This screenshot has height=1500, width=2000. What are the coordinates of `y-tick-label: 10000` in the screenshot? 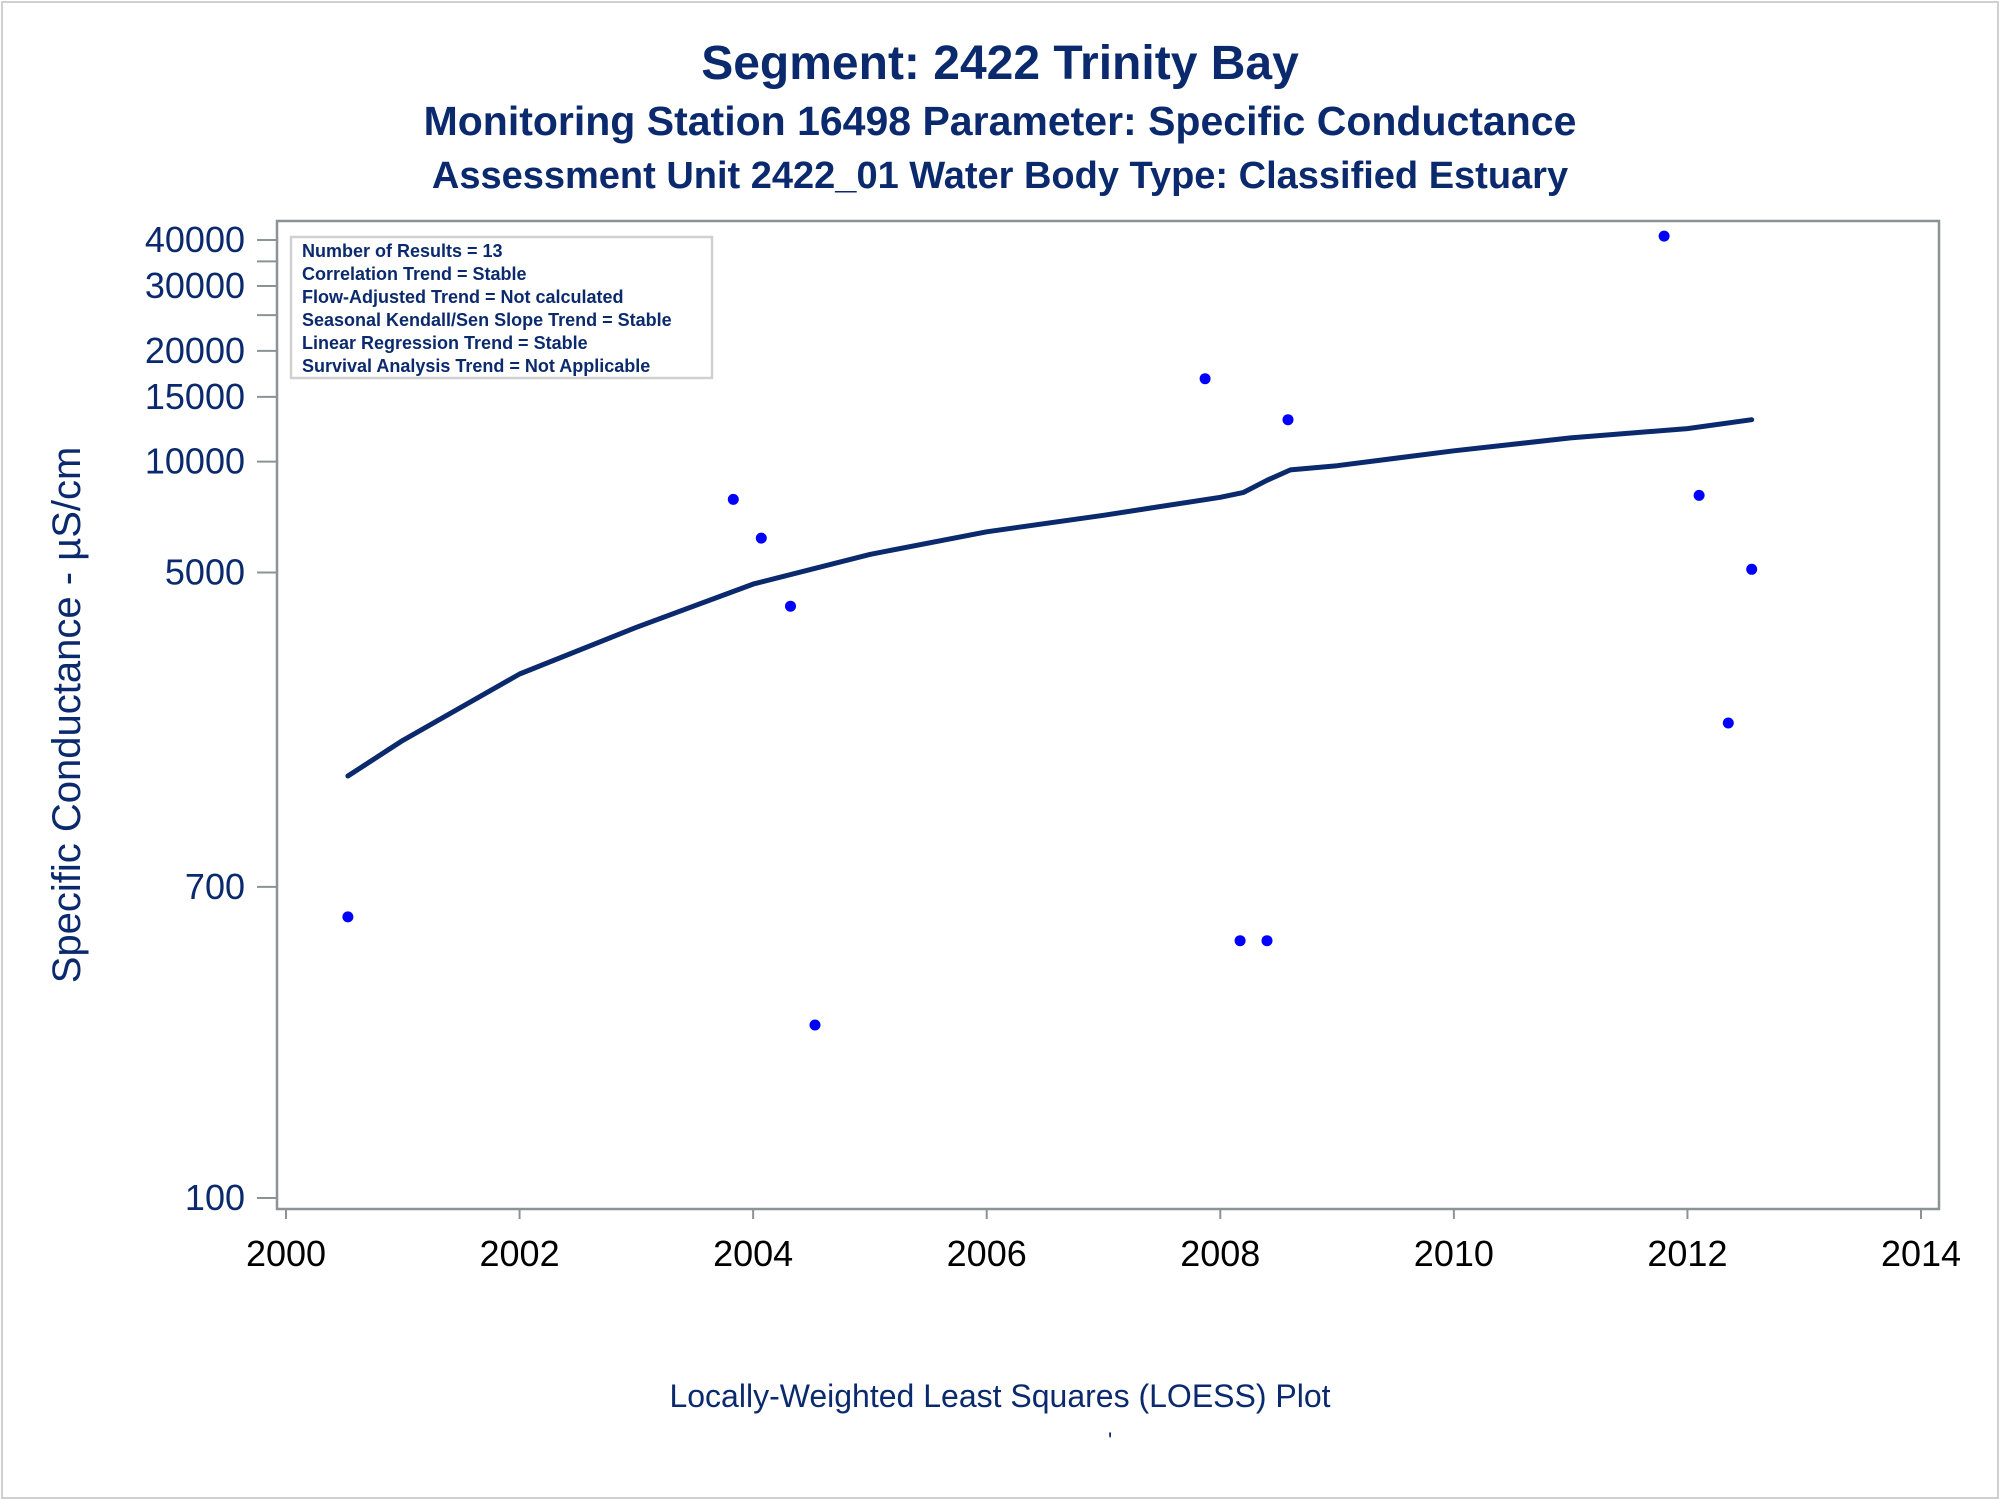 It's located at (195, 461).